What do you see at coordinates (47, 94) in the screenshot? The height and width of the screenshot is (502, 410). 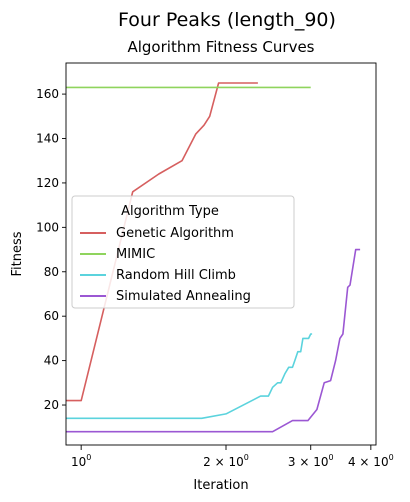 I see `y-tick-label: 160` at bounding box center [47, 94].